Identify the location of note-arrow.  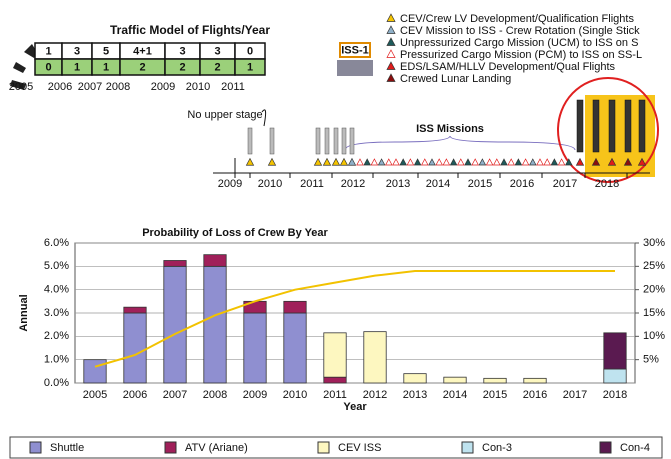
(264, 118).